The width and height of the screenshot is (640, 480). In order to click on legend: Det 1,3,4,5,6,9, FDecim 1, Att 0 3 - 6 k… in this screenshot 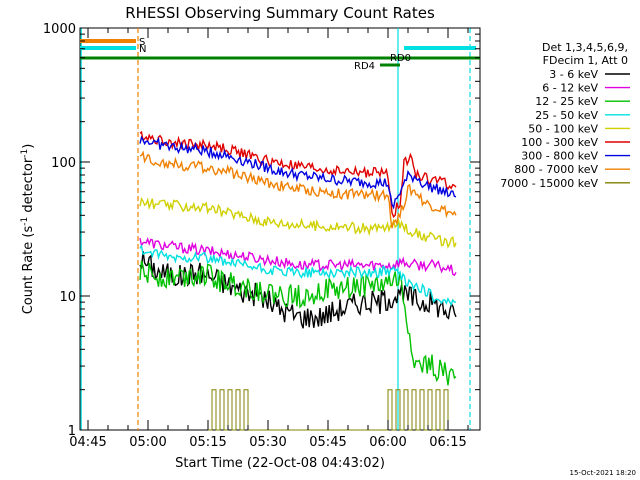, I will do `click(565, 115)`.